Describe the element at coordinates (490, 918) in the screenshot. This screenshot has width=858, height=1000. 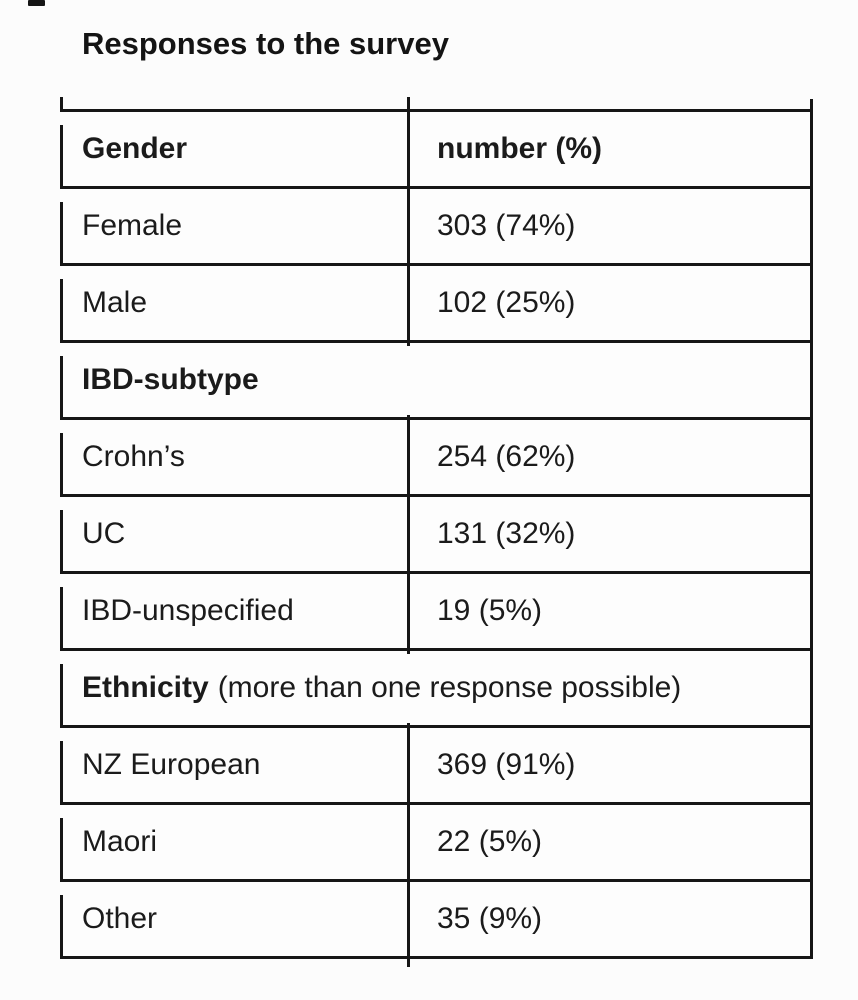
I see `cell-value: 35 (9%)` at that location.